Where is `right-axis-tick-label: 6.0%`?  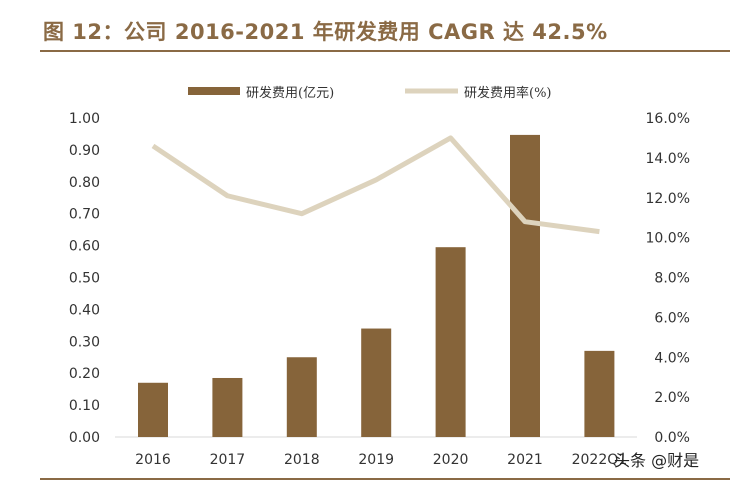 right-axis-tick-label: 6.0% is located at coordinates (672, 318).